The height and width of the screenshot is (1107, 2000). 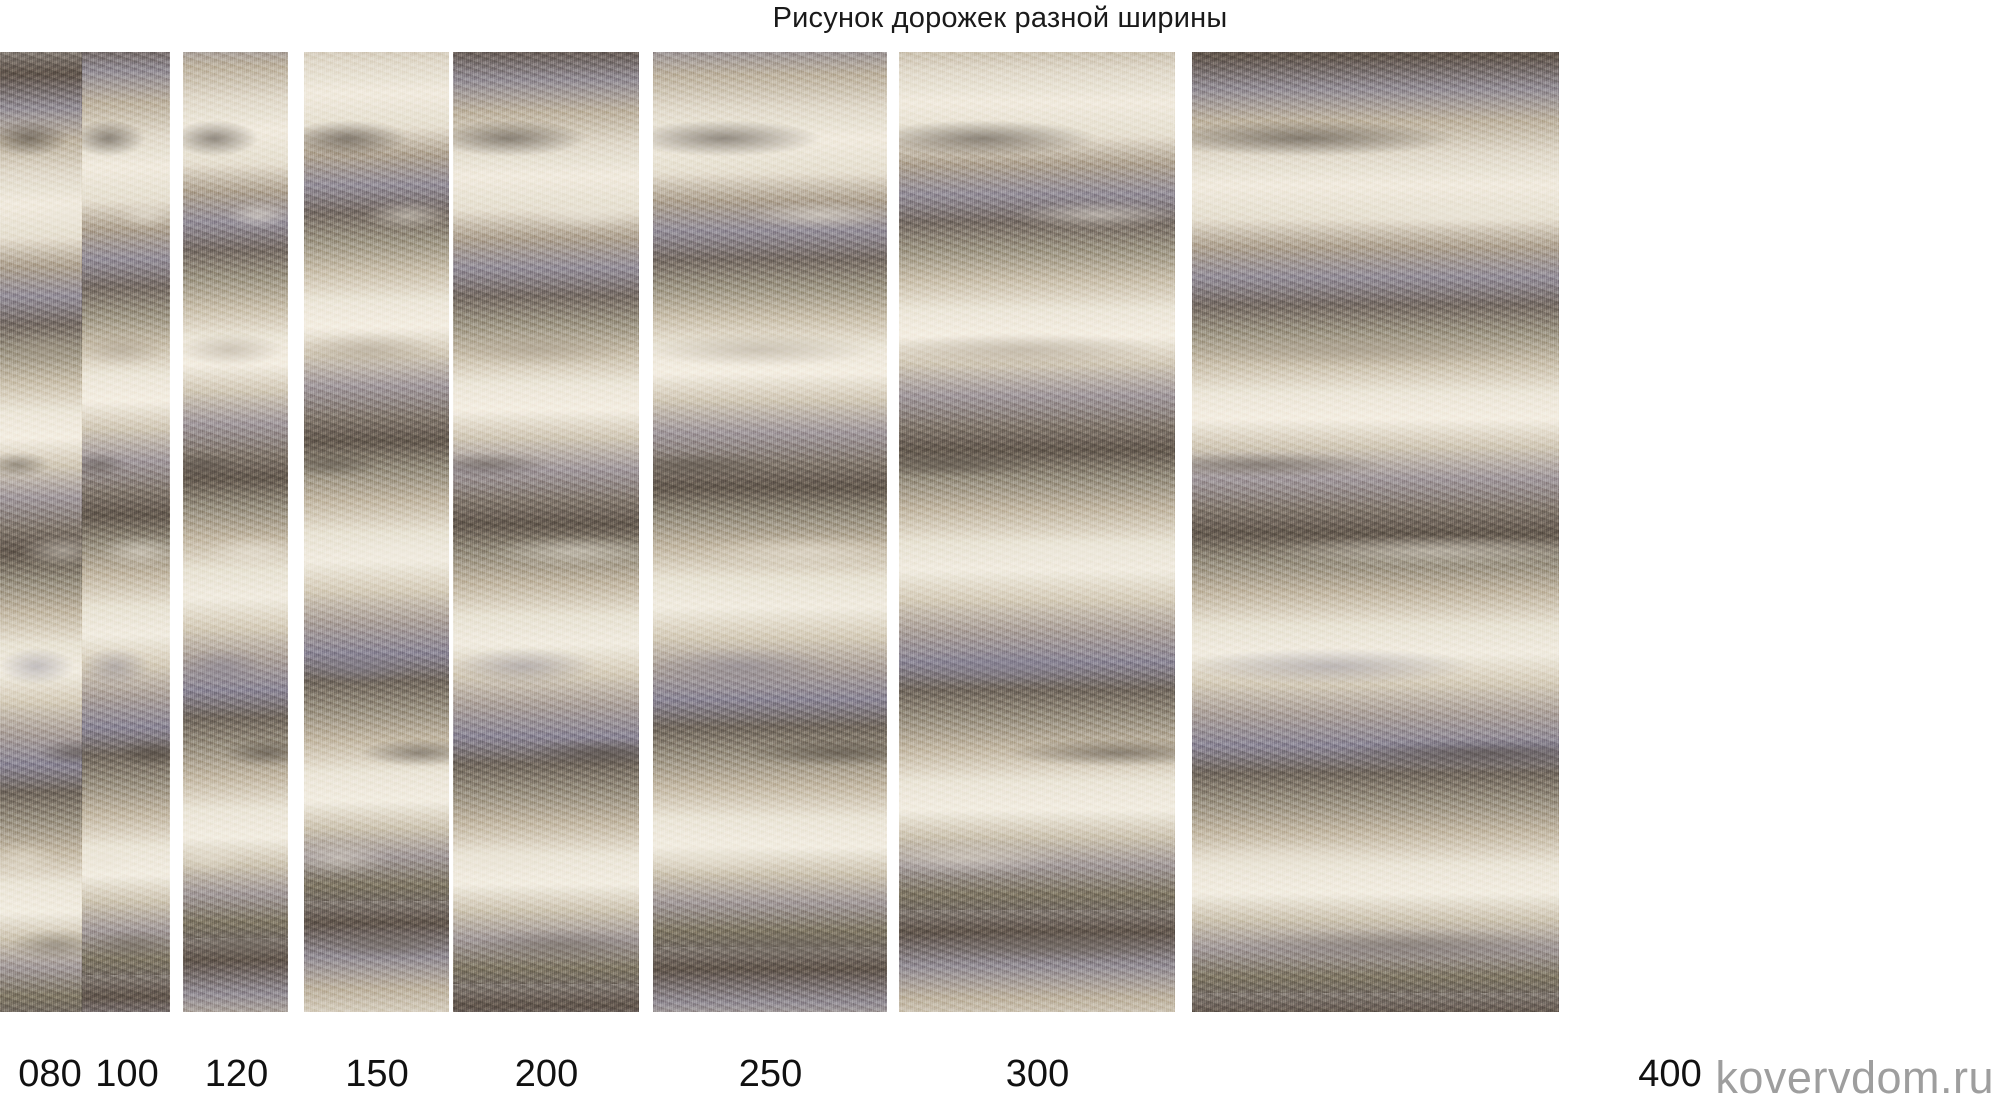 I want to click on runner-size-label-200: 200, so click(x=546, y=1074).